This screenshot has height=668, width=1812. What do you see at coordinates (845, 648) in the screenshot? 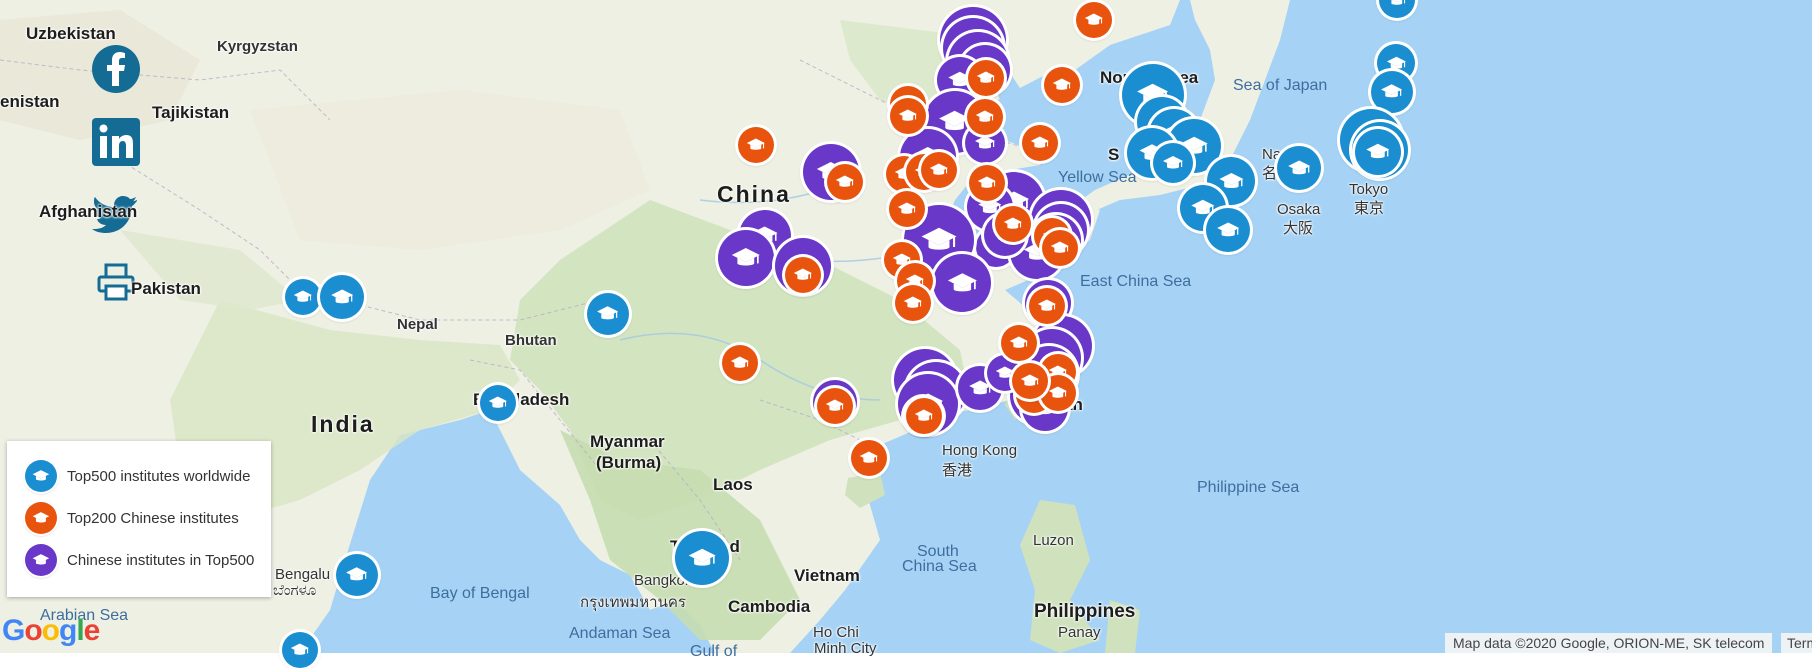
I see `label-ho-chi-minh-2: Minh City` at bounding box center [845, 648].